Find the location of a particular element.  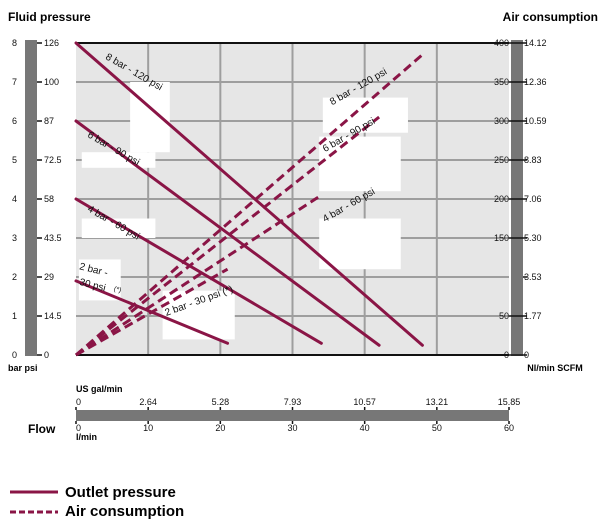

tick-label: 1.77 is located at coordinates (533, 316).